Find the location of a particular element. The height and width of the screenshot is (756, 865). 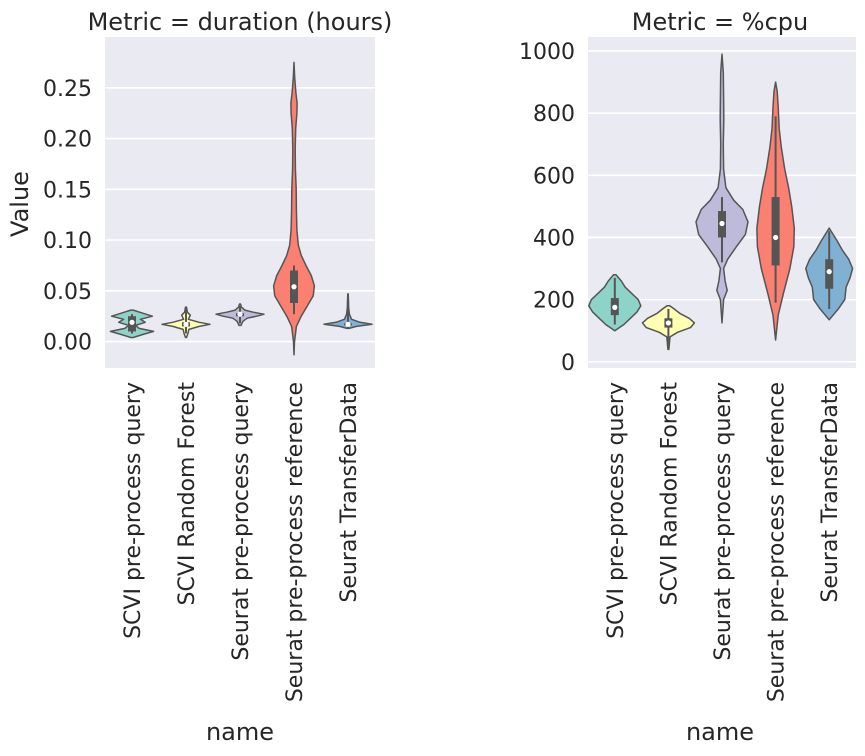

y-tick-label: 0.20 is located at coordinates (67, 140).